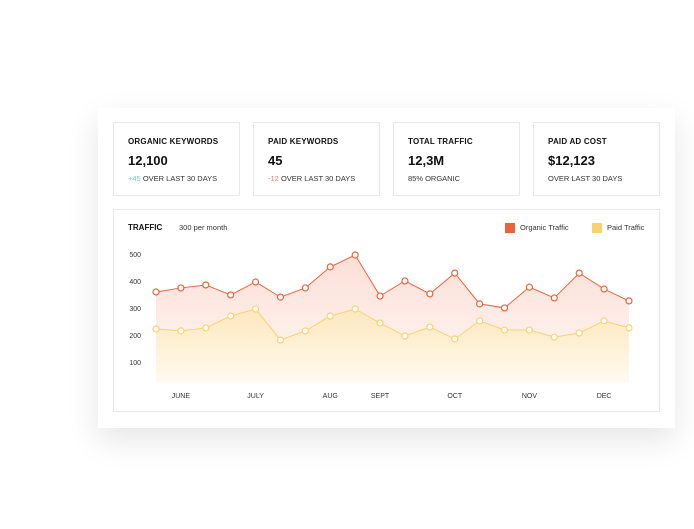 Image resolution: width=694 pixels, height=529 pixels. Describe the element at coordinates (135, 336) in the screenshot. I see `y-tick-label: 200` at that location.